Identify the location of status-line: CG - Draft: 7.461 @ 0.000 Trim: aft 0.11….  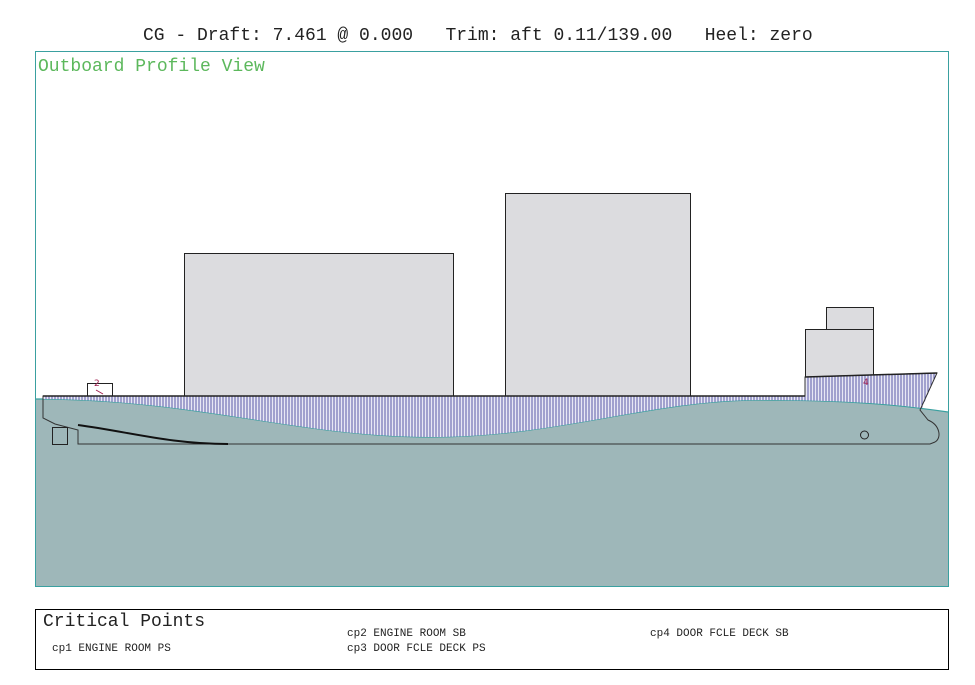
(478, 36).